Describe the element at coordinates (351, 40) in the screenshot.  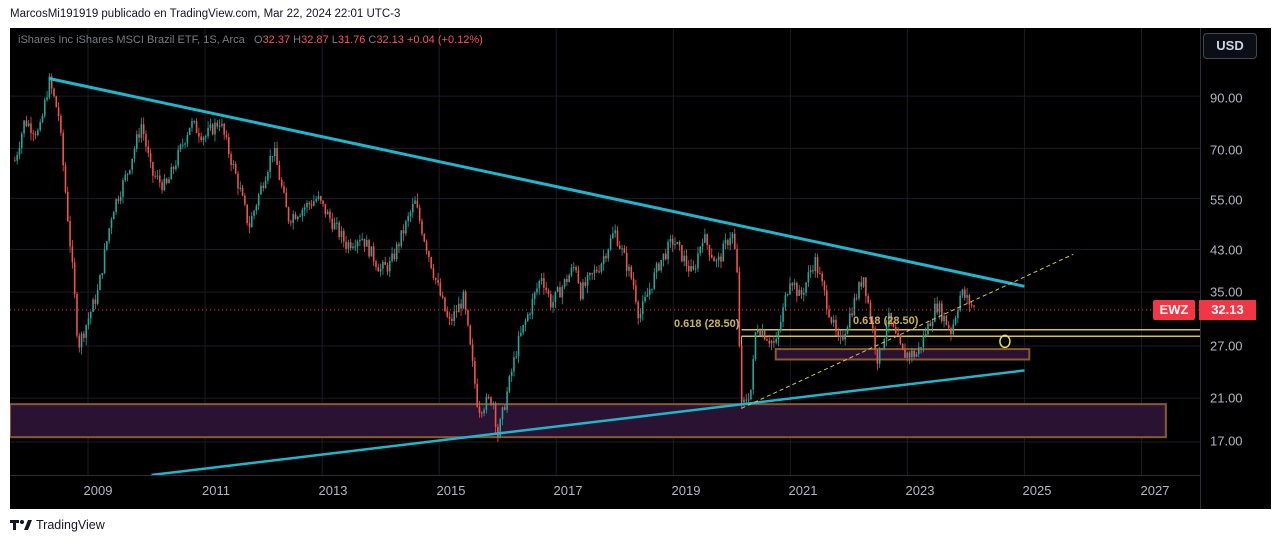
I see `legend-low: 31.76` at that location.